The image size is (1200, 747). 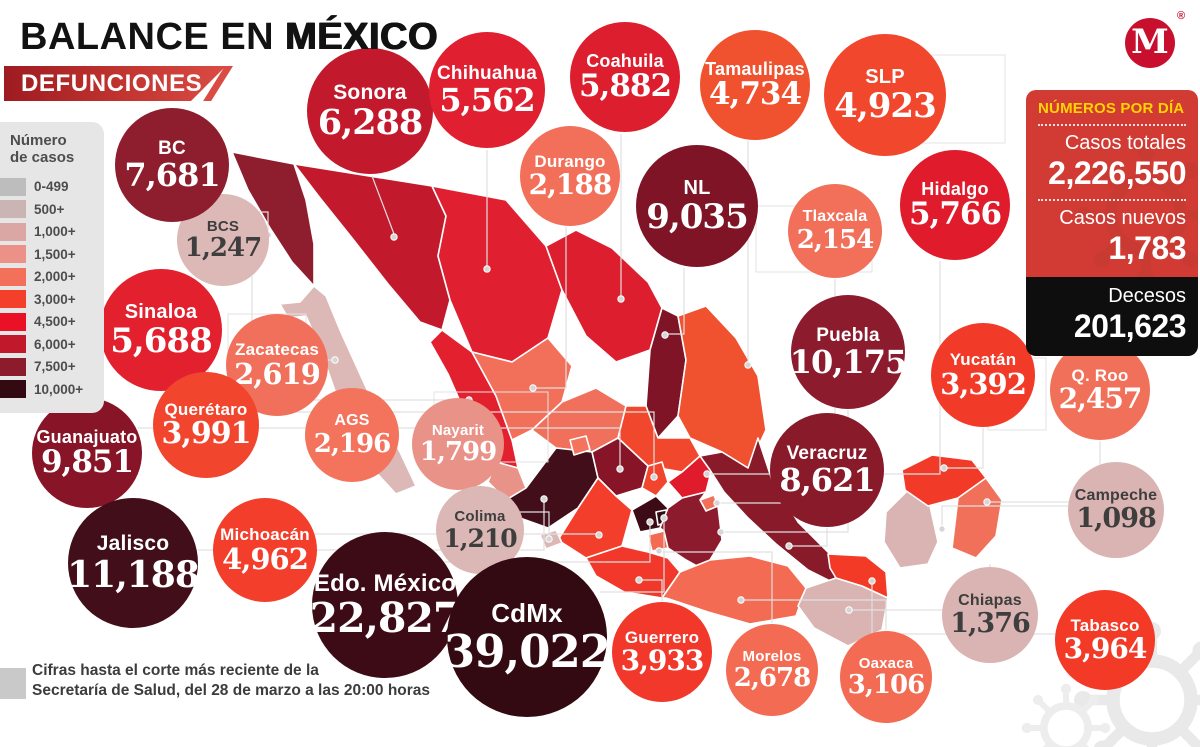 What do you see at coordinates (38, 140) in the screenshot?
I see `legend-title-line1: Número` at bounding box center [38, 140].